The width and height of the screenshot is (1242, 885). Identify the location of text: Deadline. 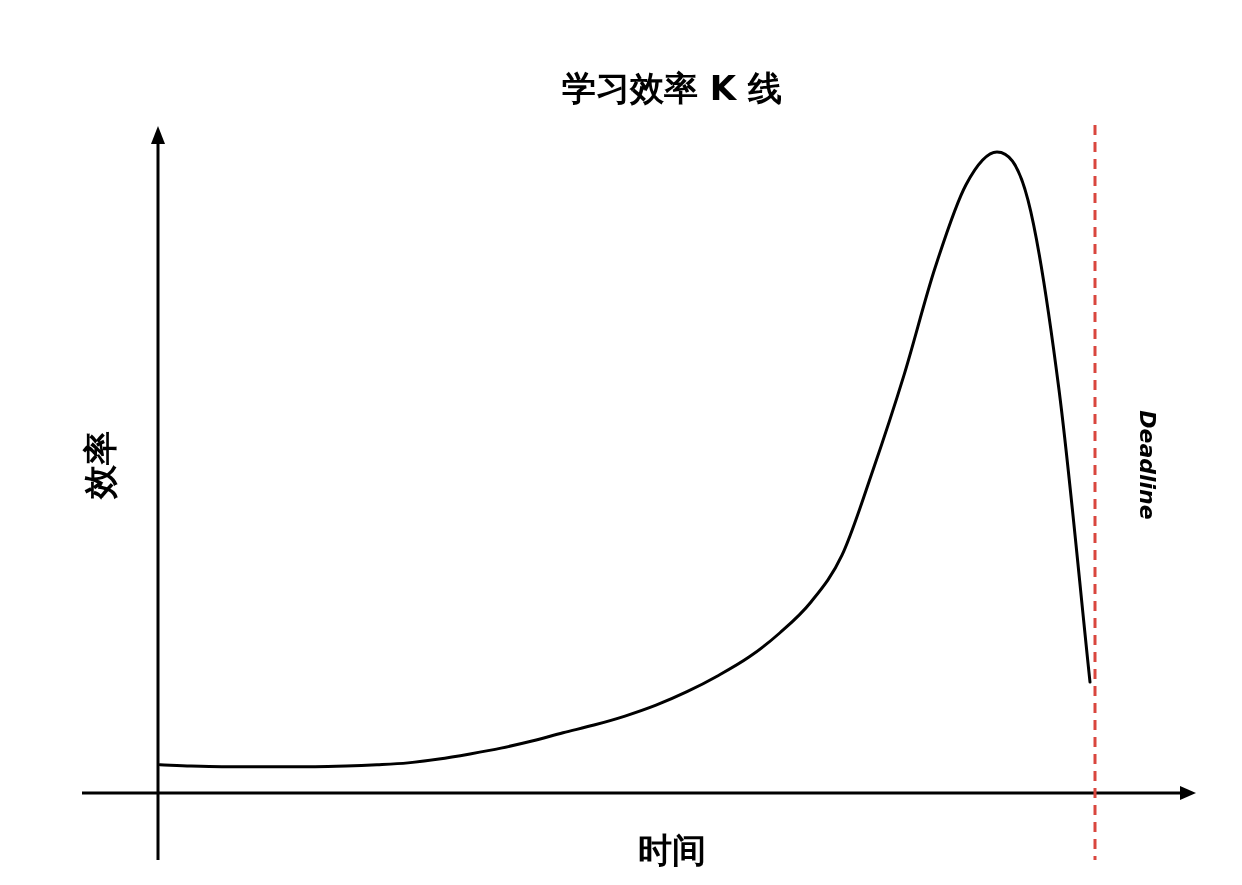
(1147, 465).